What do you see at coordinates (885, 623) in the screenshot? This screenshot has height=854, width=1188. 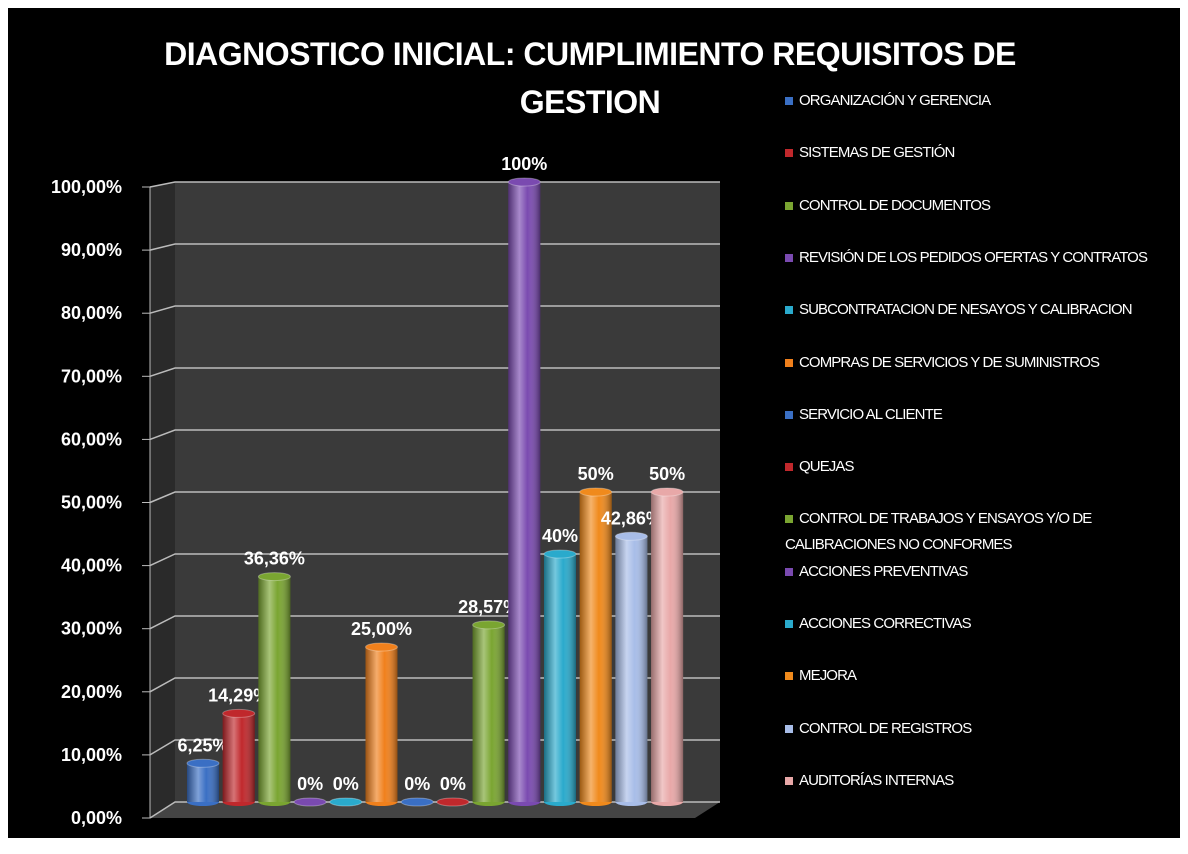 I see `legend-label: ACCIONES CORRECTIVAS` at bounding box center [885, 623].